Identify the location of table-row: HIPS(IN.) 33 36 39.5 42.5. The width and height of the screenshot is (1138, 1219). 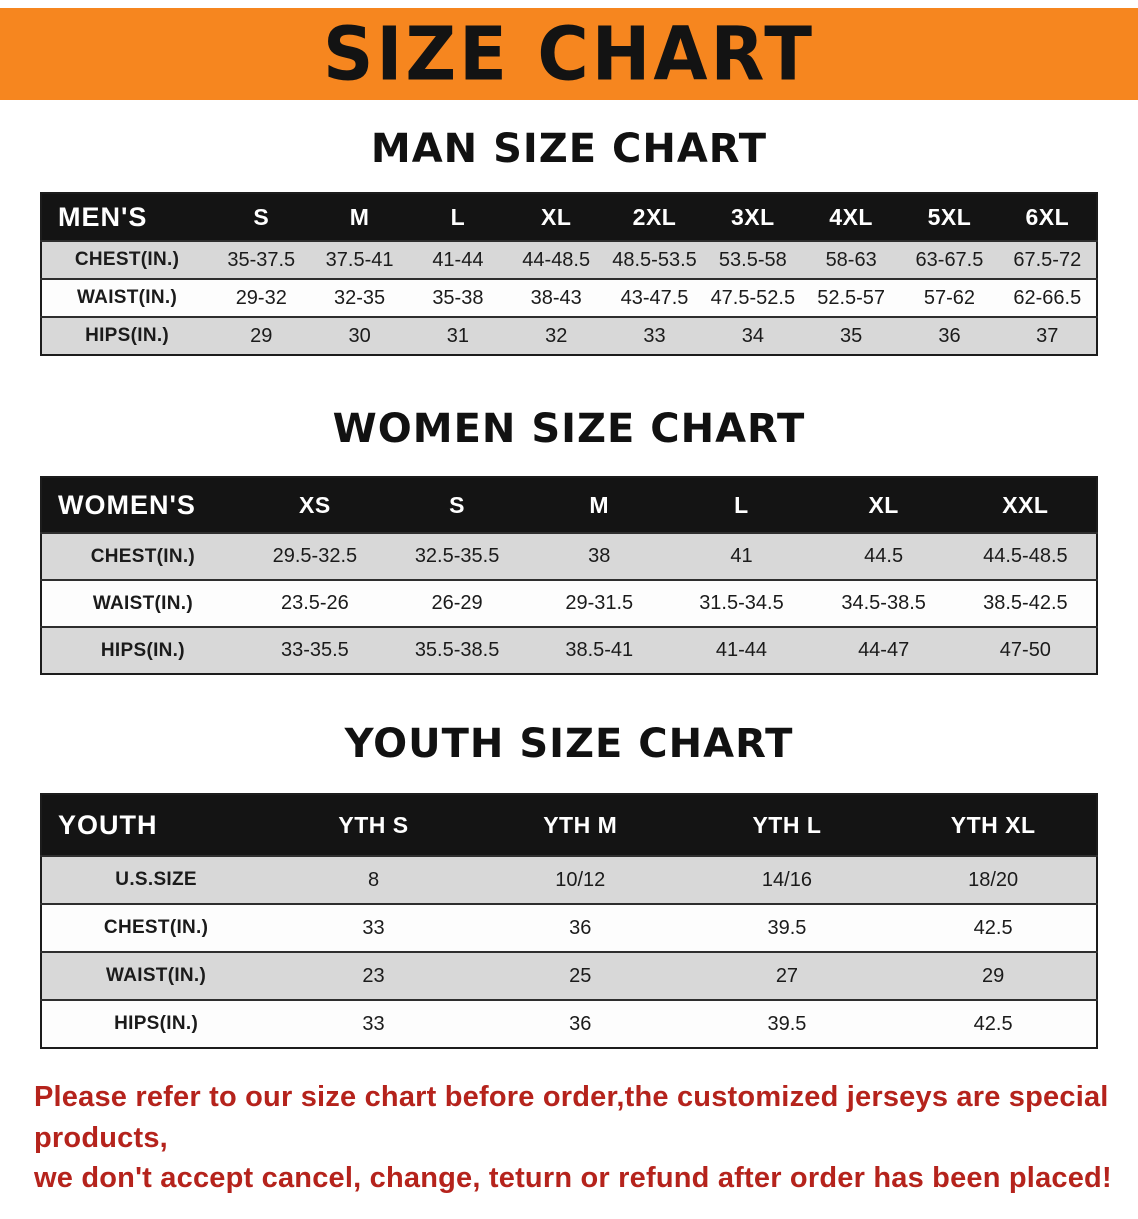
(569, 1023).